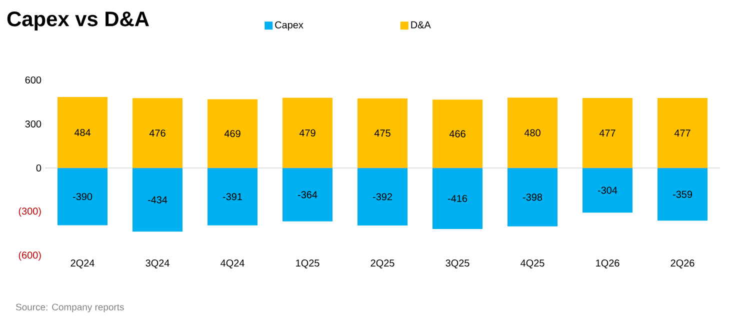  I want to click on x-tick-label: 2Q24, so click(82, 264).